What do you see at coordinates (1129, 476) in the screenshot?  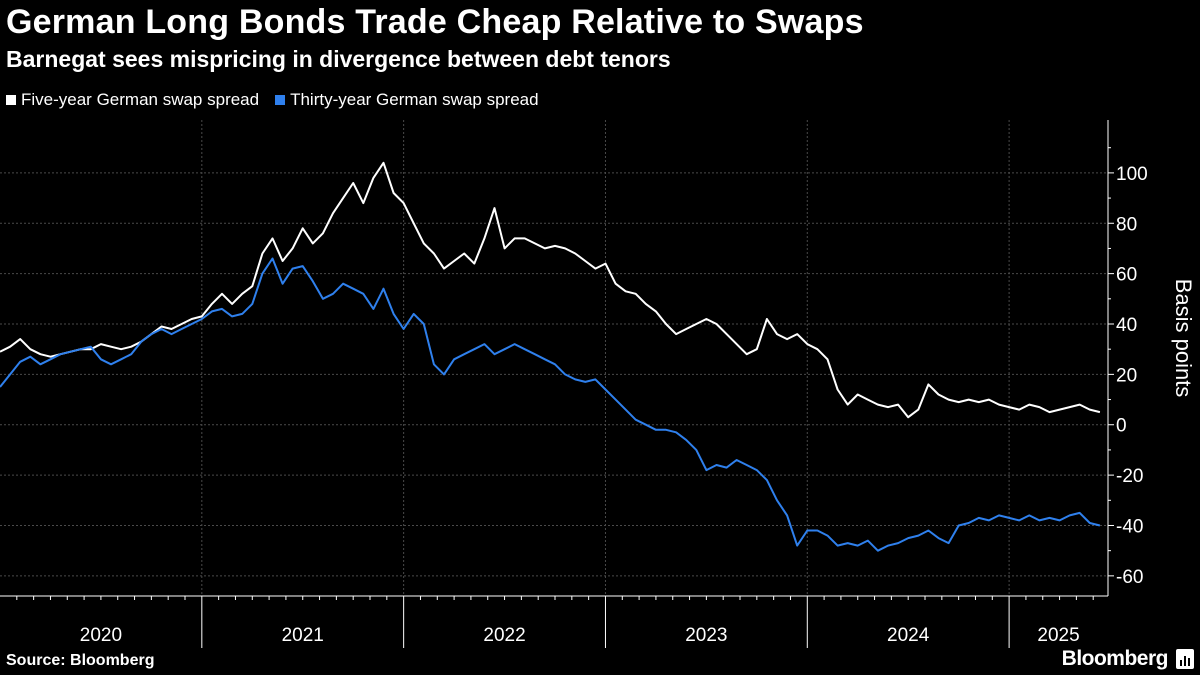 I see `y-tick-label: -20` at bounding box center [1129, 476].